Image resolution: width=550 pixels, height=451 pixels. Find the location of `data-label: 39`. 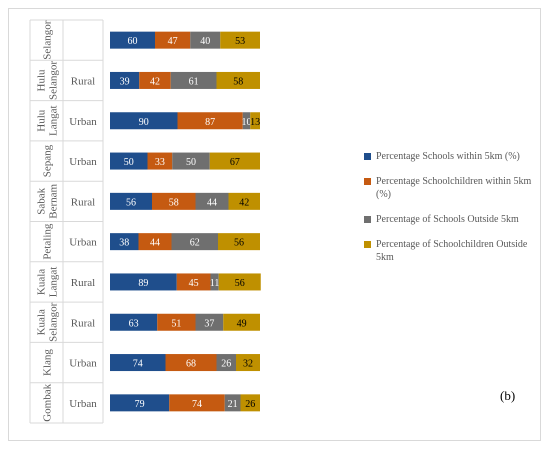

data-label: 39 is located at coordinates (125, 81).